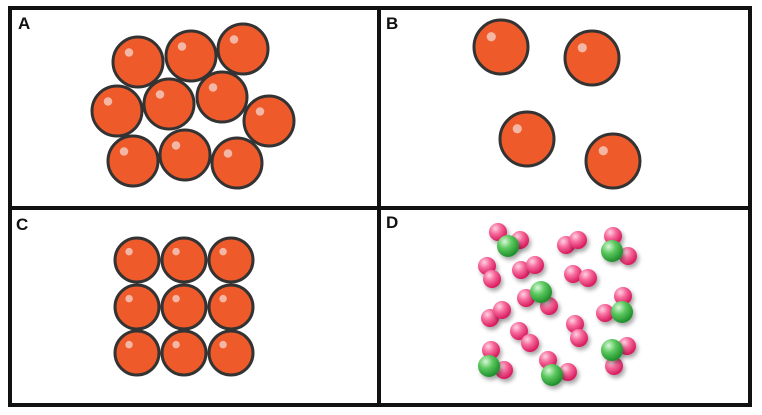  What do you see at coordinates (557, 104) in the screenshot?
I see `panel-b-gas-particles` at bounding box center [557, 104].